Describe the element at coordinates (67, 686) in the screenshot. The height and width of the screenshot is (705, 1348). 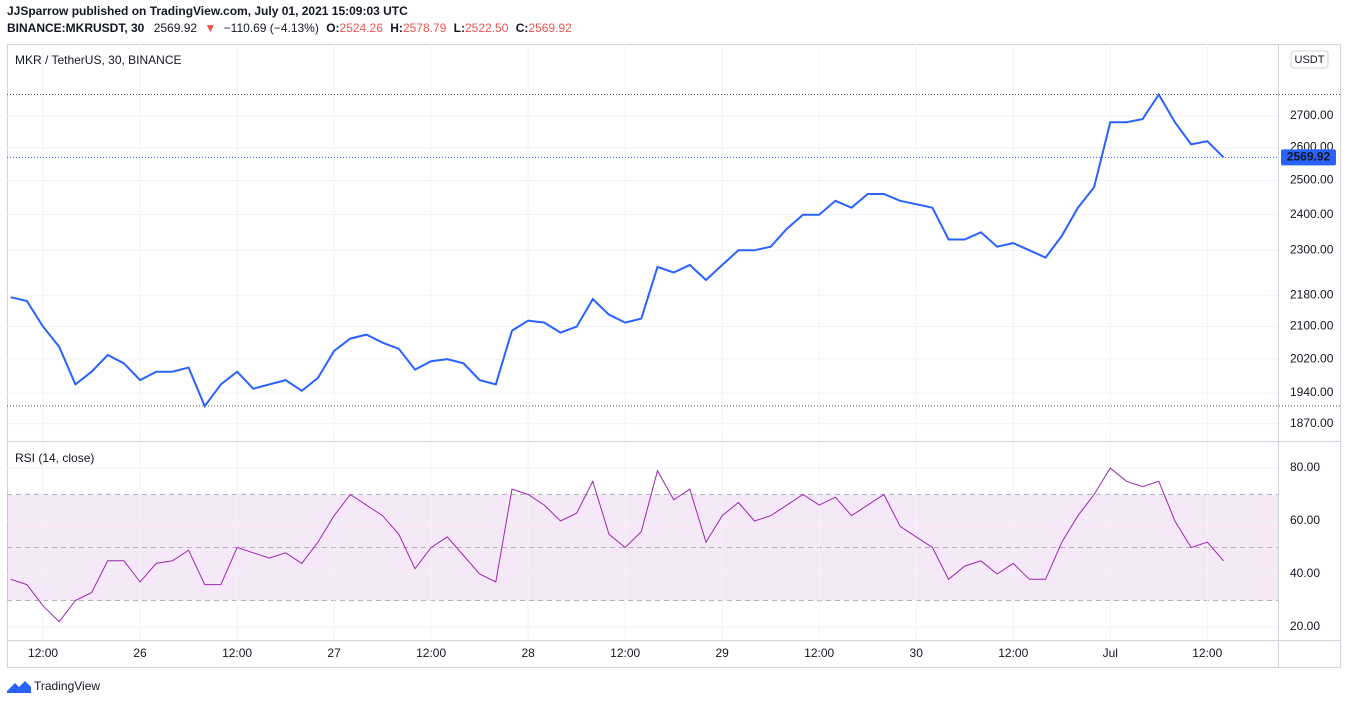
I see `footer-logo: TradingView` at that location.